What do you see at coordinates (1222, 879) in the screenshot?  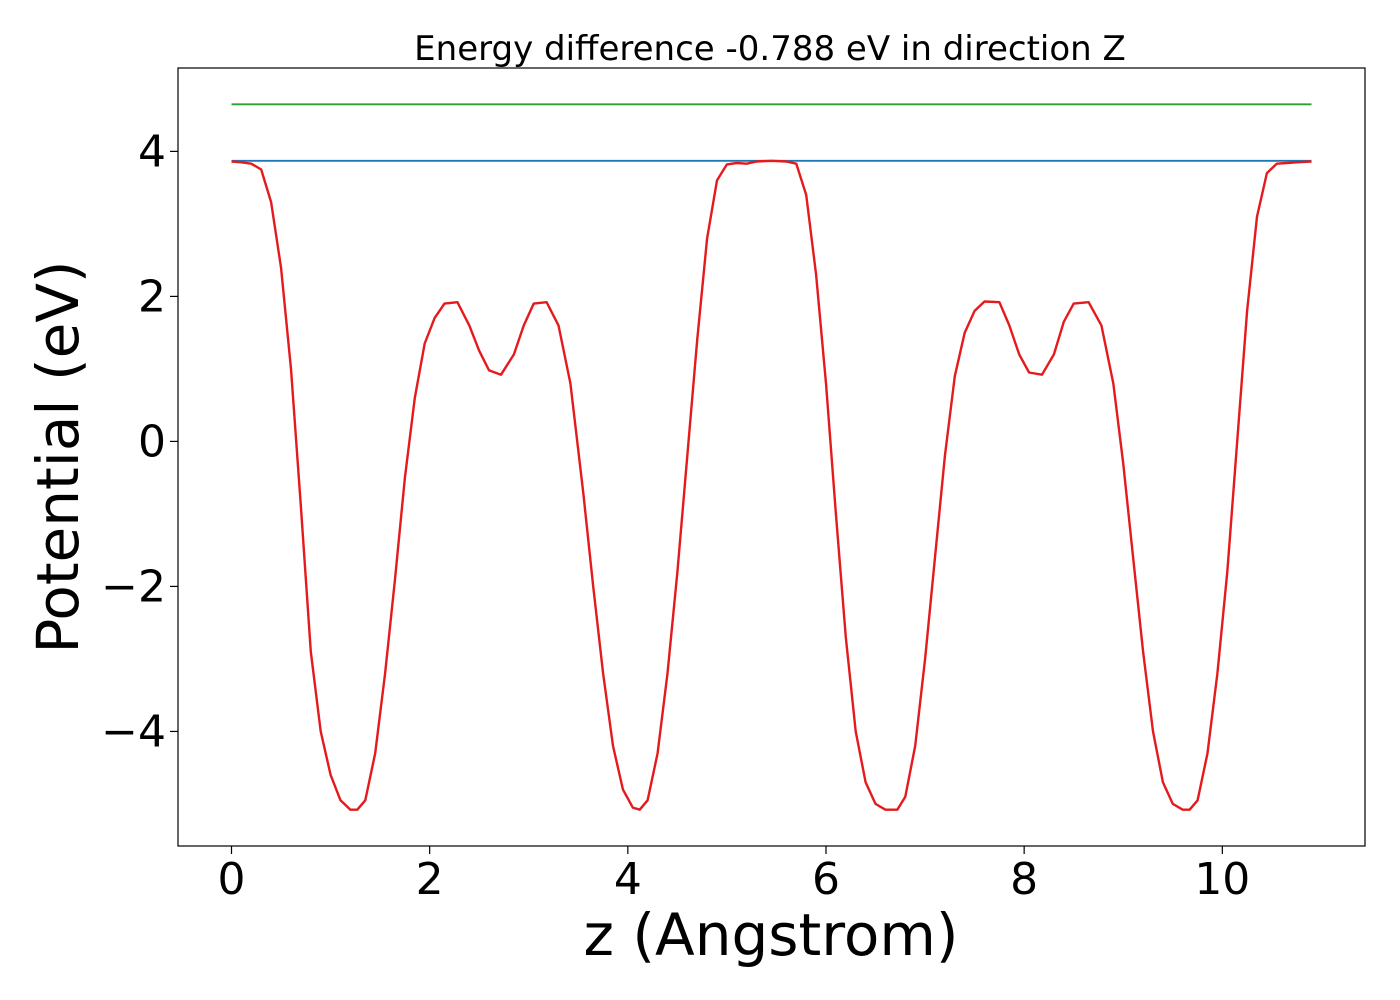 I see `x-tick-label: 10` at bounding box center [1222, 879].